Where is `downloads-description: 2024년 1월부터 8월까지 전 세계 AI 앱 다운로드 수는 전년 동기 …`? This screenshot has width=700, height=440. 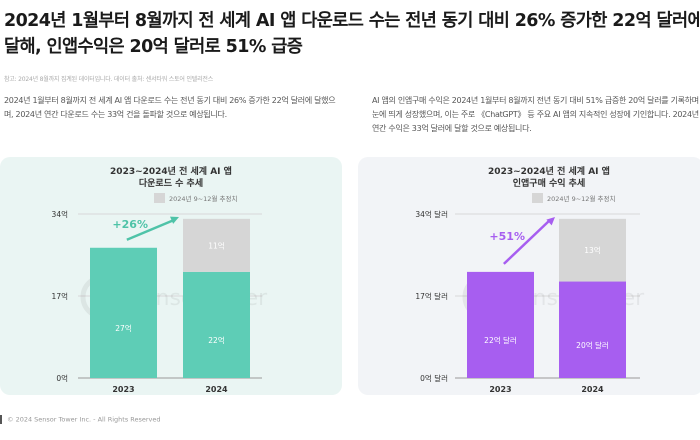 downloads-description: 2024년 1월부터 8월까지 전 세계 AI 앱 다운로드 수는 전년 동기 … is located at coordinates (170, 107).